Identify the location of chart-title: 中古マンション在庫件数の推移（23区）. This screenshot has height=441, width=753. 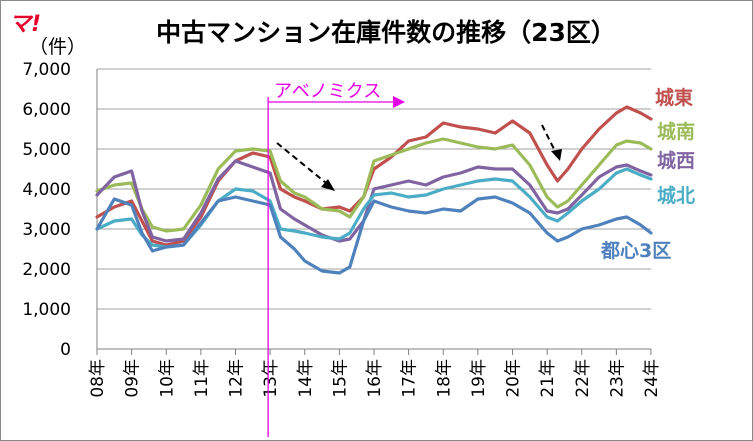
(386, 32).